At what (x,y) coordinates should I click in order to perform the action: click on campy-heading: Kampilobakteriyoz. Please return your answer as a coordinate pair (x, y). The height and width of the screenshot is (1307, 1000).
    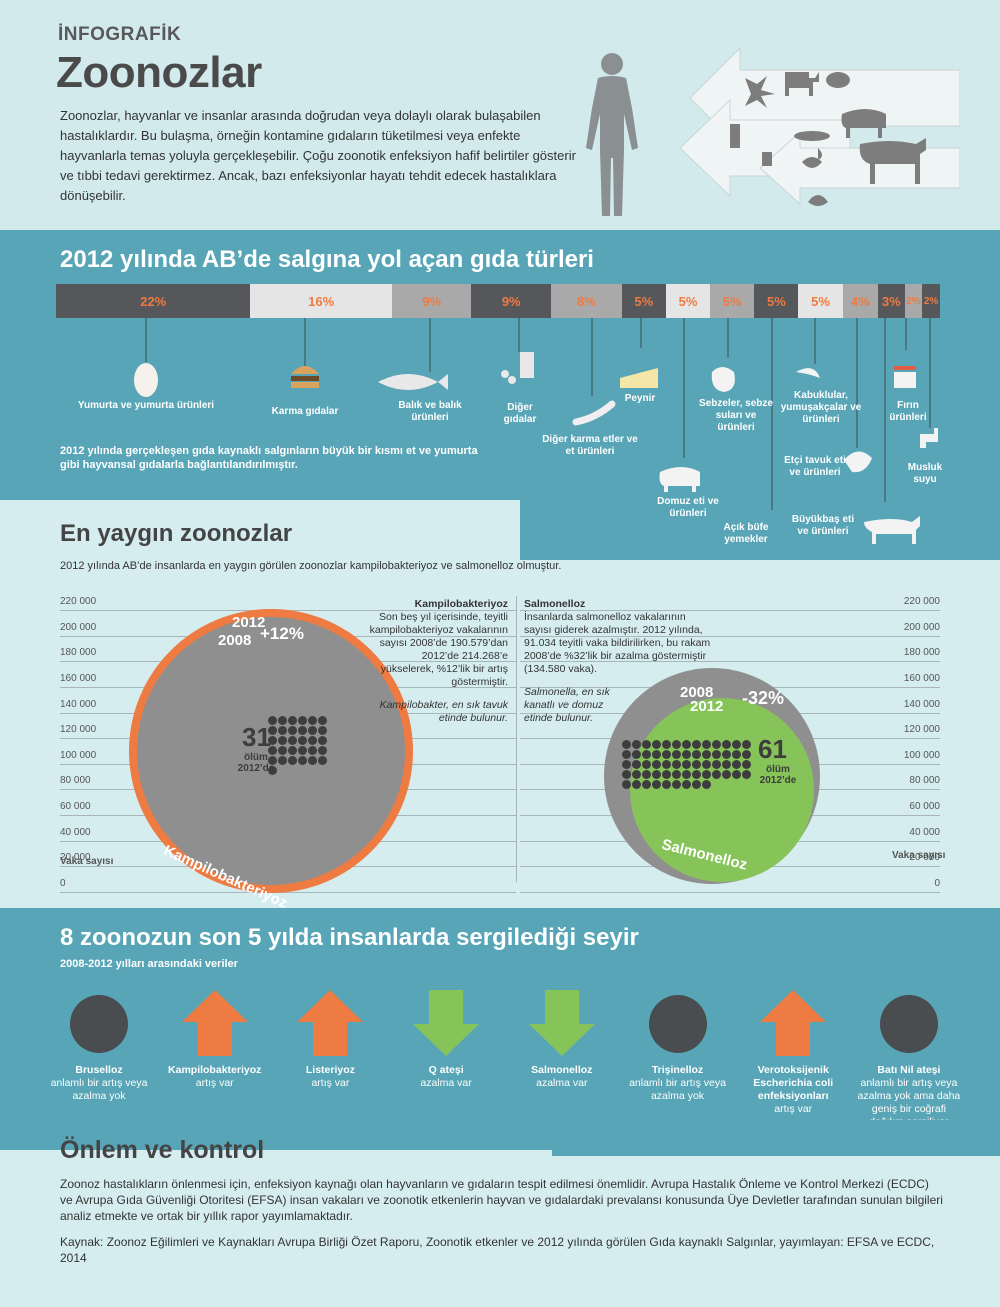
    Looking at the image, I should click on (461, 604).